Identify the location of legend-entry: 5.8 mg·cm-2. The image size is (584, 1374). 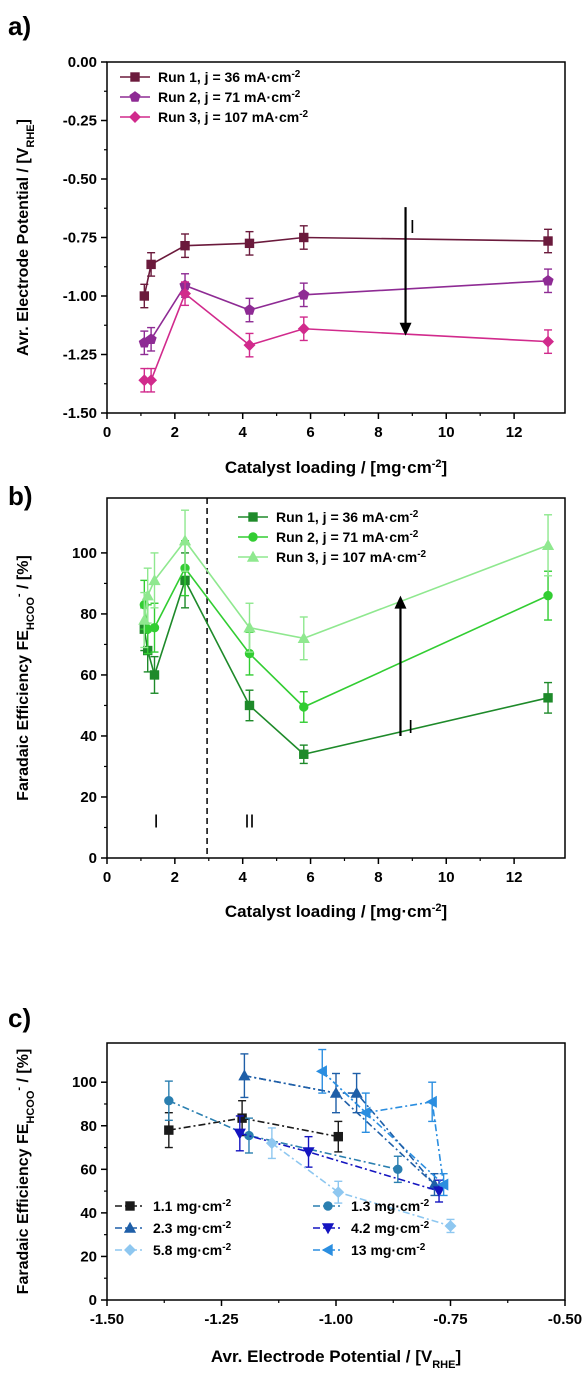
(192, 1250).